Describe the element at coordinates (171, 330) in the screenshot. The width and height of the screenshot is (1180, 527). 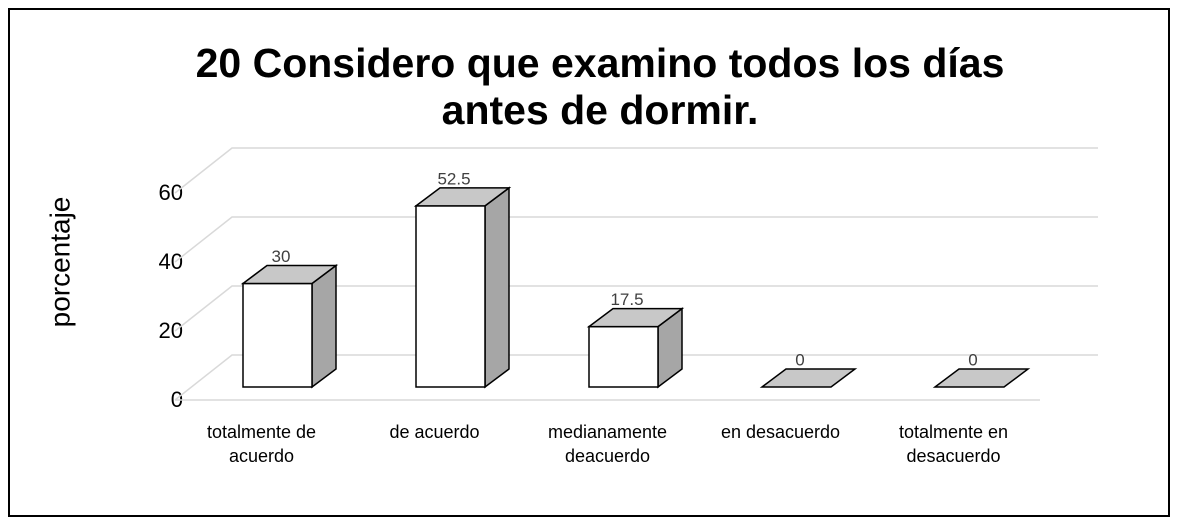
I see `y-tick-label: 20` at that location.